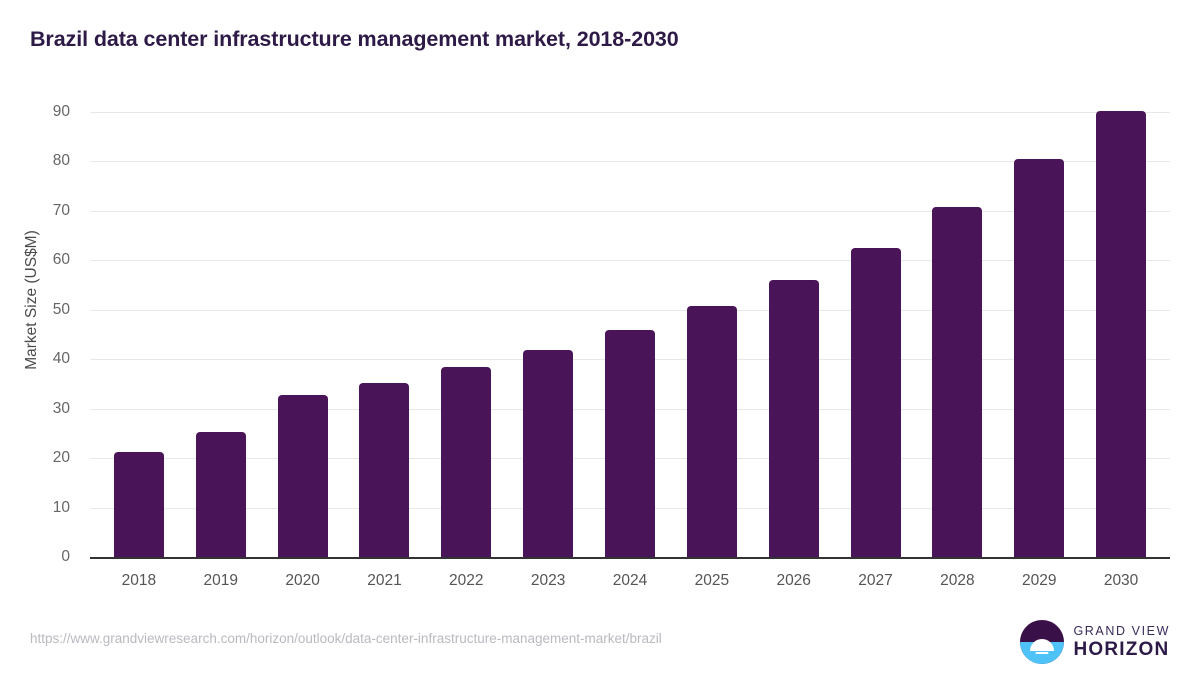  Describe the element at coordinates (221, 580) in the screenshot. I see `x-tick-label-2019: 2019` at that location.